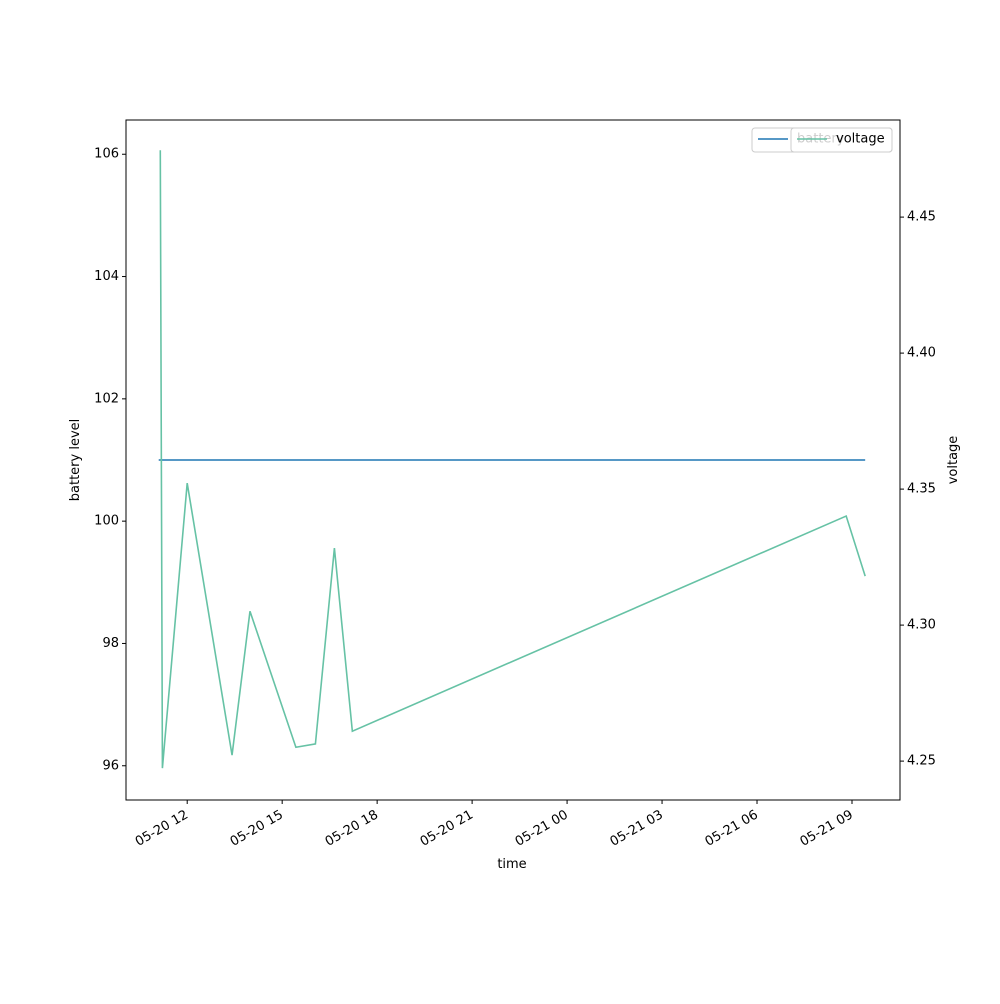  I want to click on x-tick-label: 05-21 09, so click(827, 829).